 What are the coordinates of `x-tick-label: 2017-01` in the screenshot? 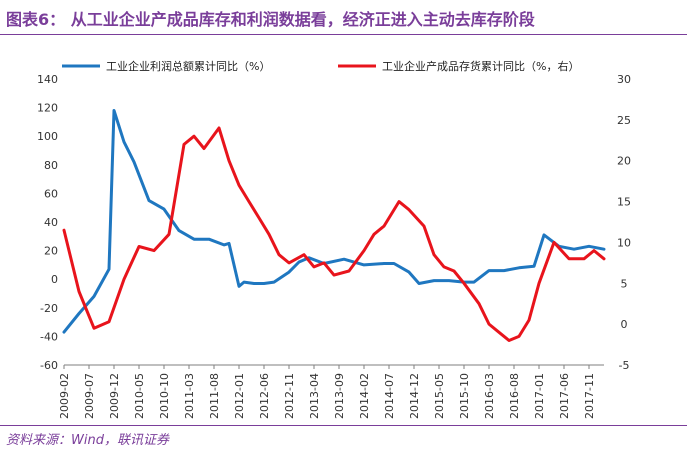 It's located at (539, 396).